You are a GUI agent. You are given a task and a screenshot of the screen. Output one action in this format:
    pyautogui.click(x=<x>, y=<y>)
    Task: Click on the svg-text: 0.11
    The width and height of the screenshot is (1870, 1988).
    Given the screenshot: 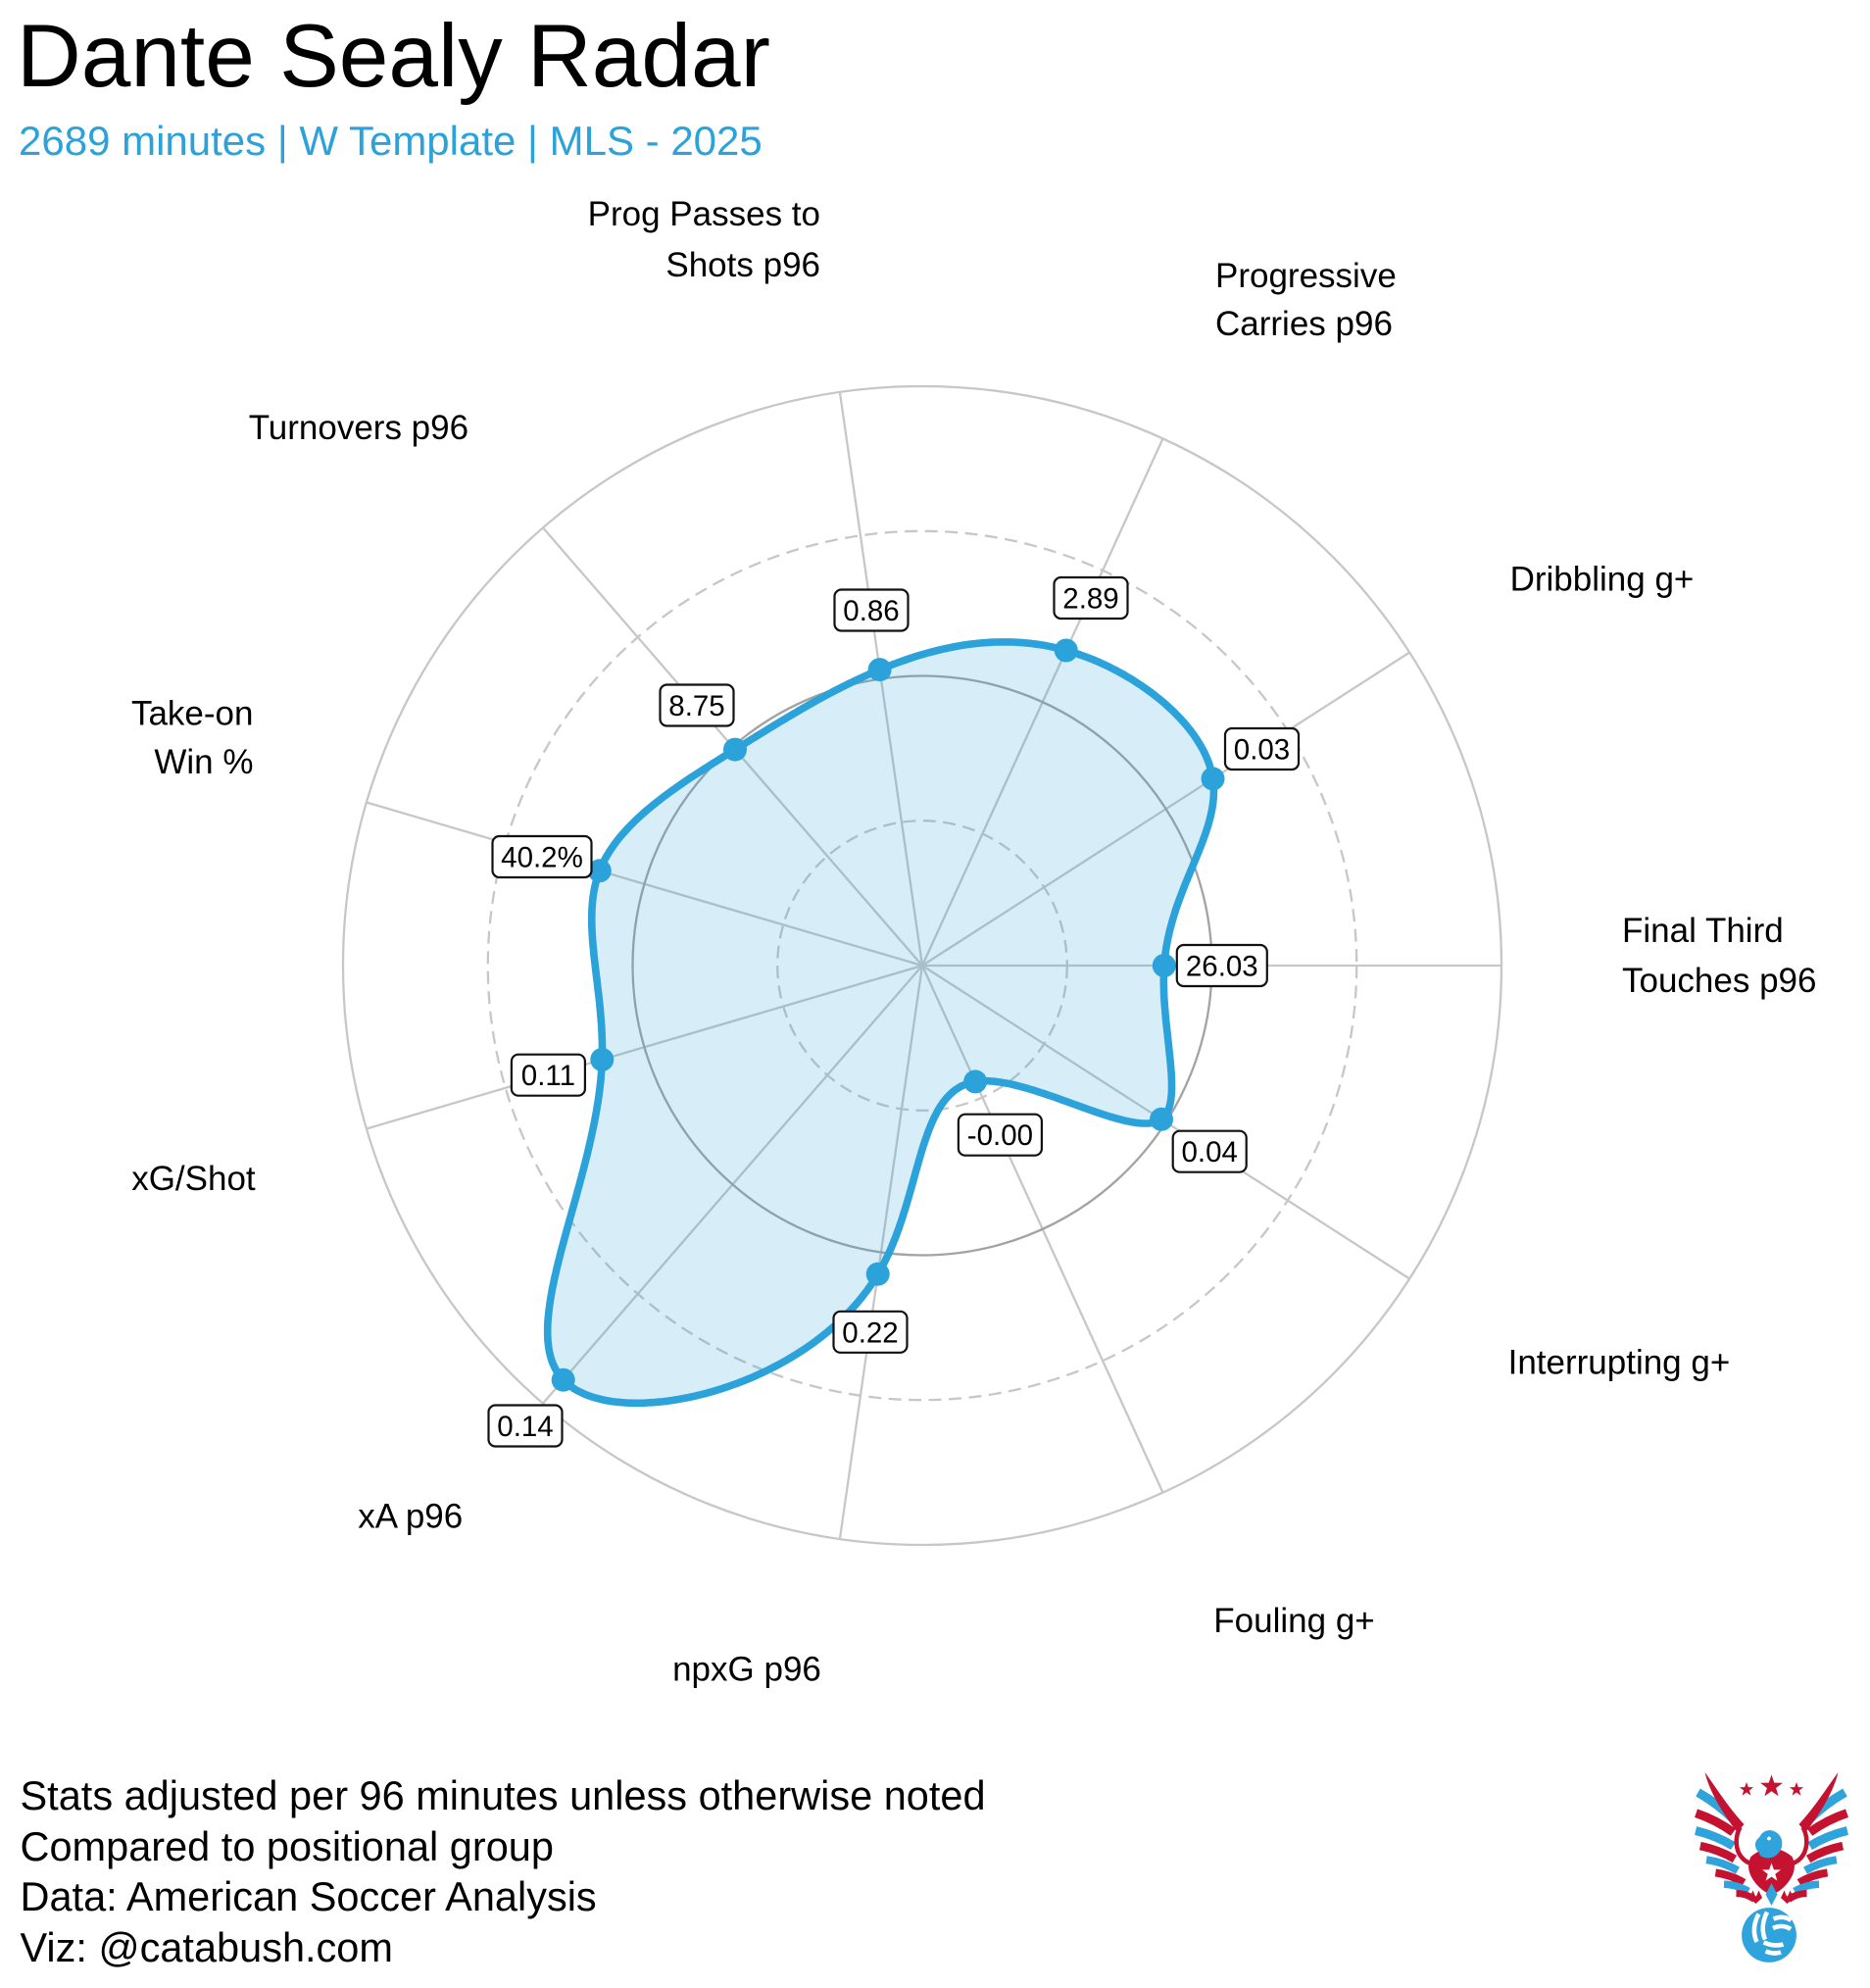 What is the action you would take?
    pyautogui.click(x=548, y=1076)
    